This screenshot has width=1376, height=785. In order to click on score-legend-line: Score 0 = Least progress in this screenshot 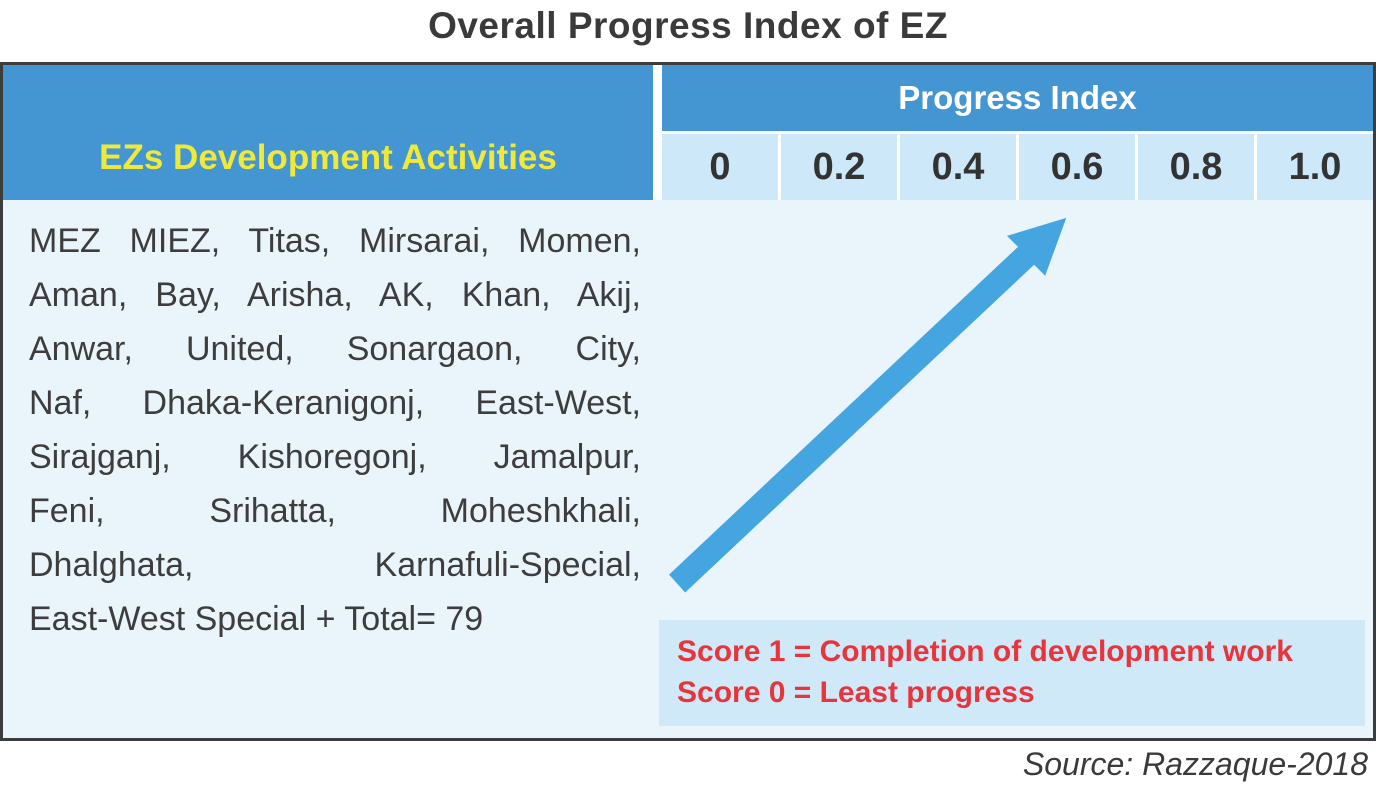, I will do `click(856, 692)`.